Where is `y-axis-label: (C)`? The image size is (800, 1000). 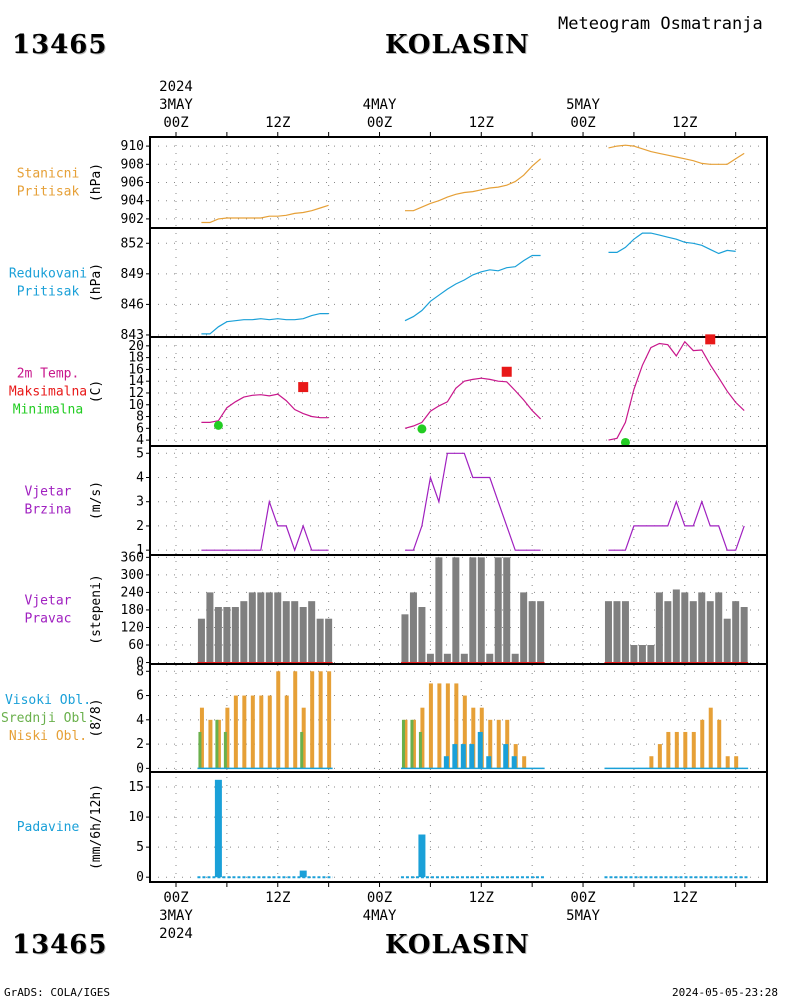 y-axis-label: (C) is located at coordinates (96, 391).